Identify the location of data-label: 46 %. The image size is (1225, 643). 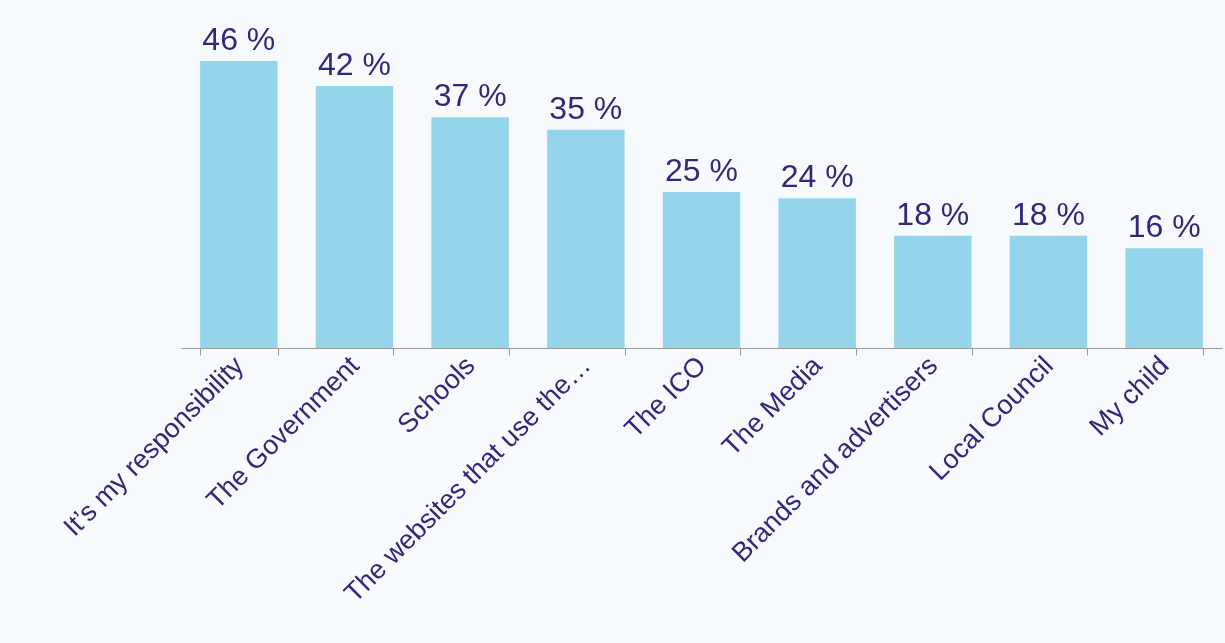
(239, 39).